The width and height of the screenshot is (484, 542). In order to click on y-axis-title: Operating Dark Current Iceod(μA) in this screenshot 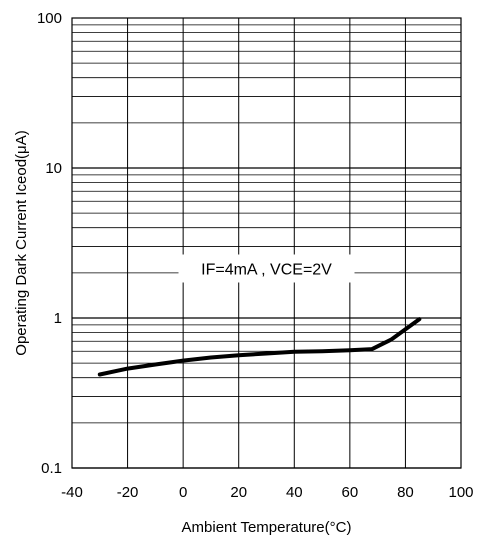, I will do `click(21, 242)`.